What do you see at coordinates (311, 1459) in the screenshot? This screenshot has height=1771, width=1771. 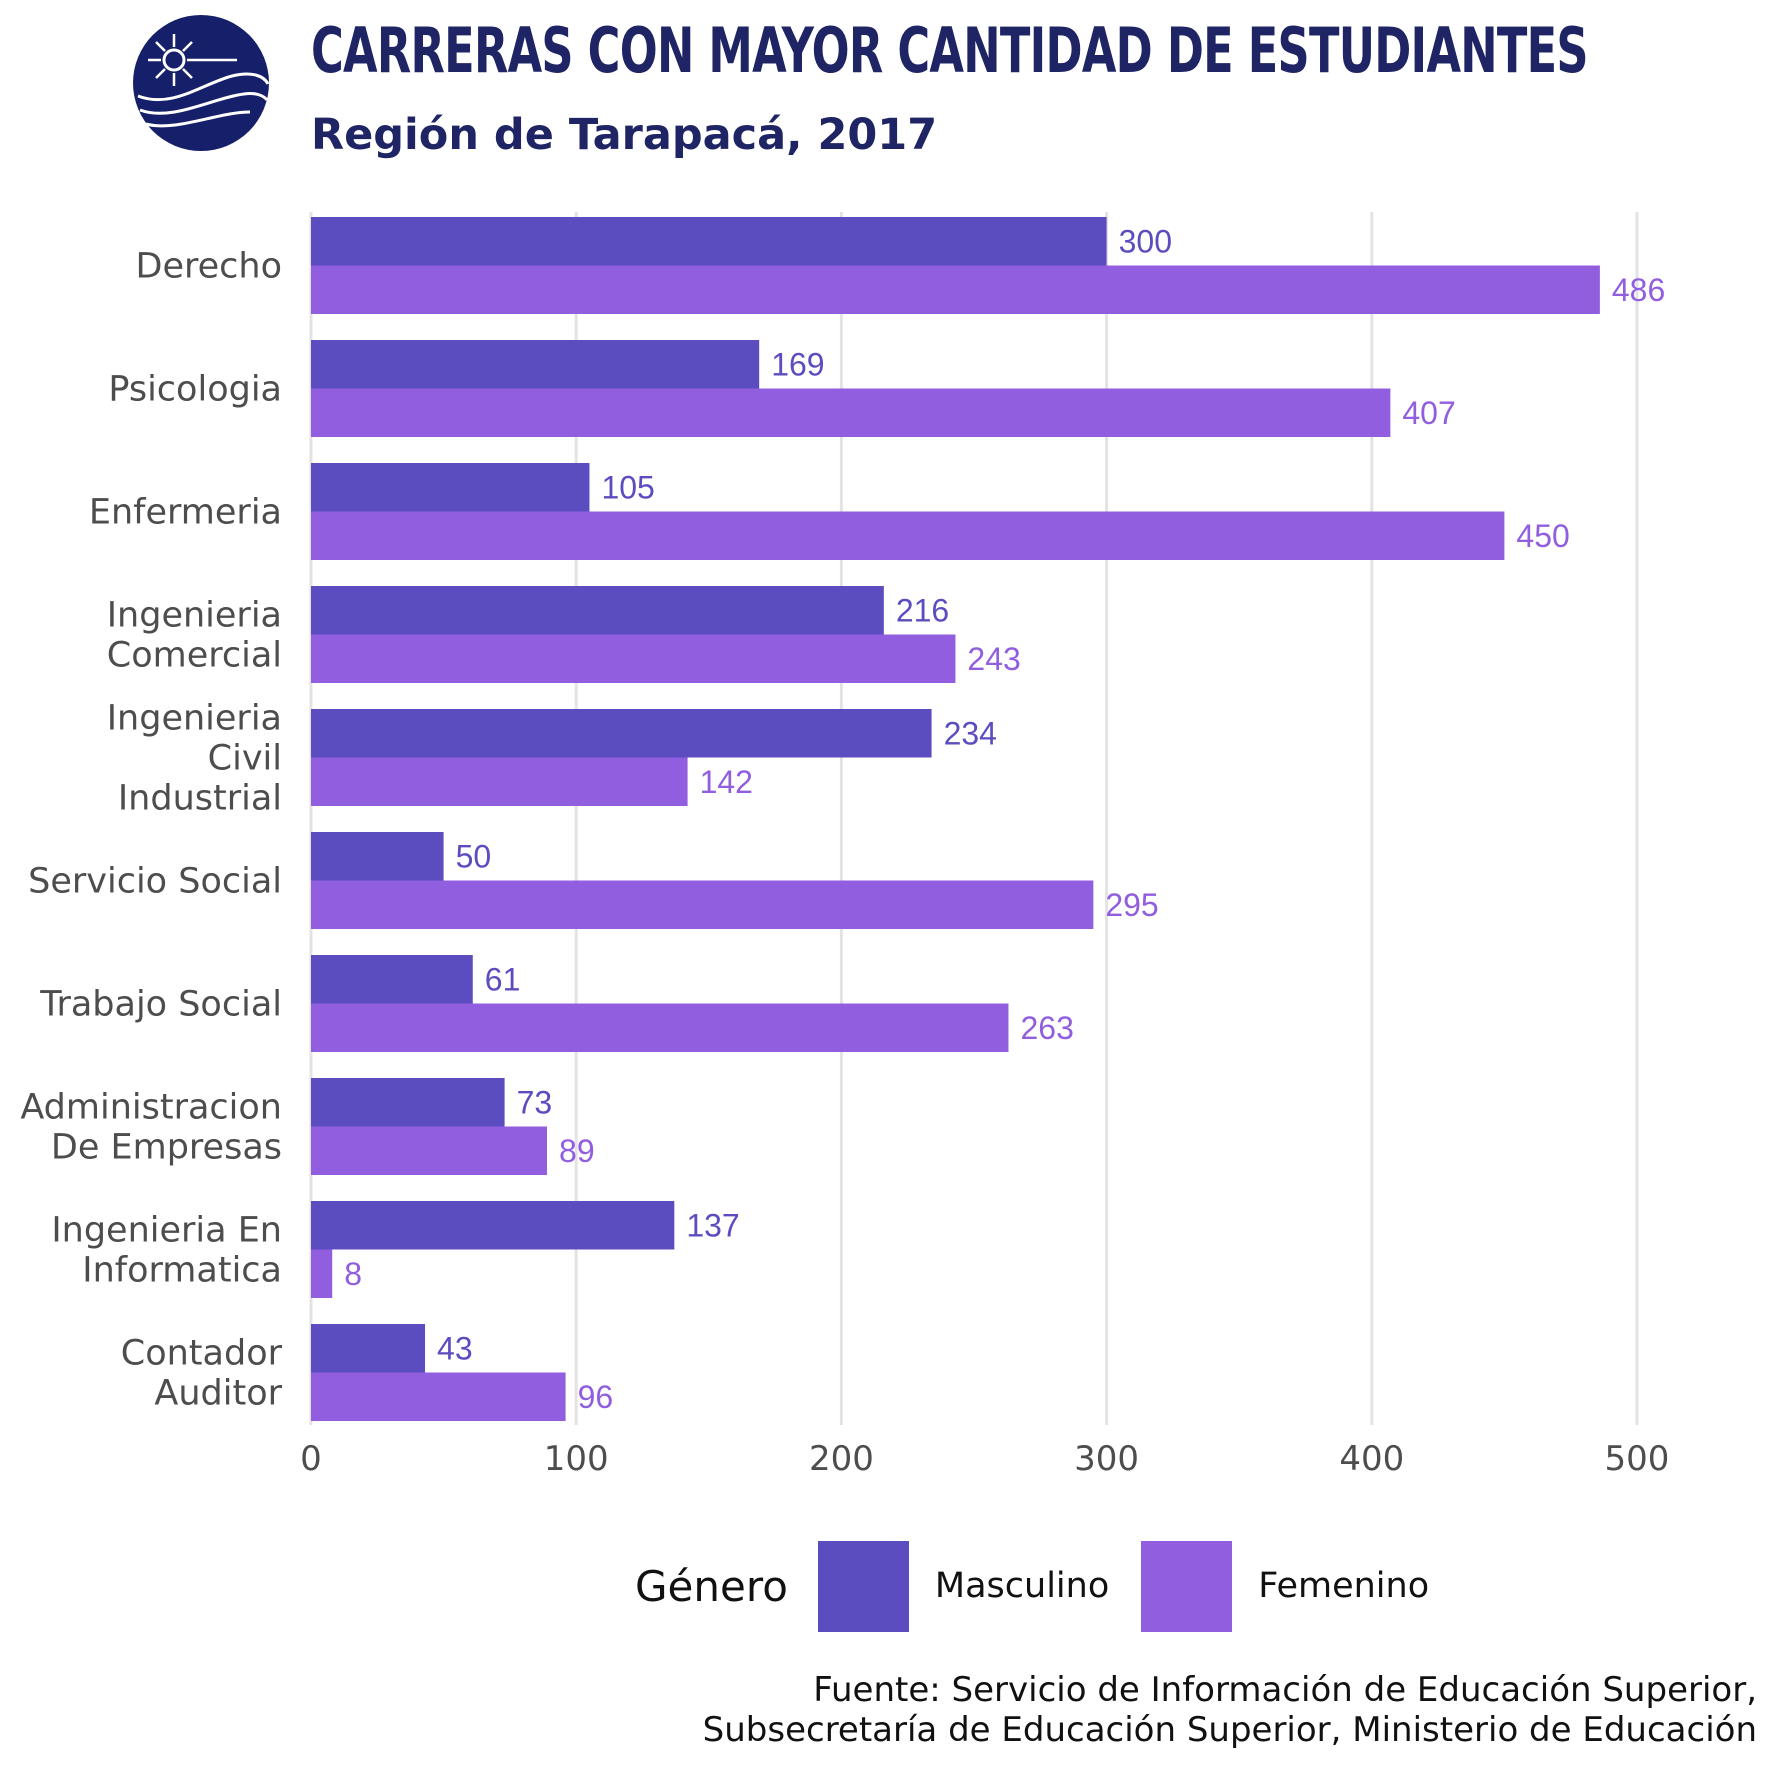 I see `x-tick-label-0: 0` at bounding box center [311, 1459].